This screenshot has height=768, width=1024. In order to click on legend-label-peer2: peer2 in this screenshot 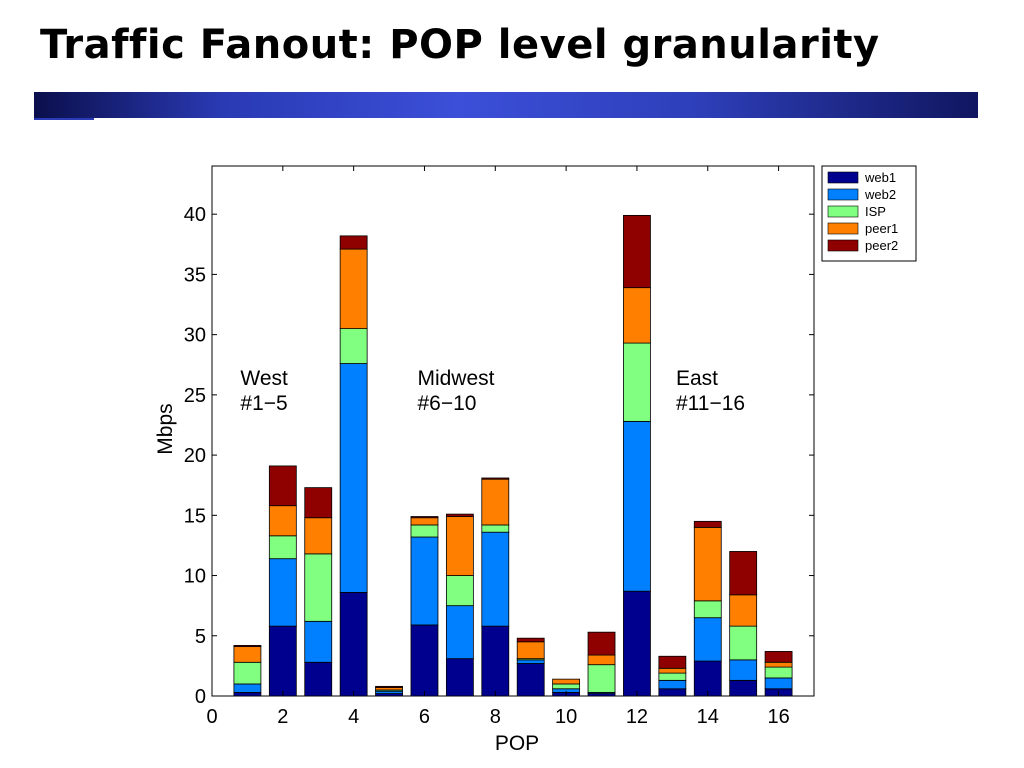, I will do `click(881, 245)`.